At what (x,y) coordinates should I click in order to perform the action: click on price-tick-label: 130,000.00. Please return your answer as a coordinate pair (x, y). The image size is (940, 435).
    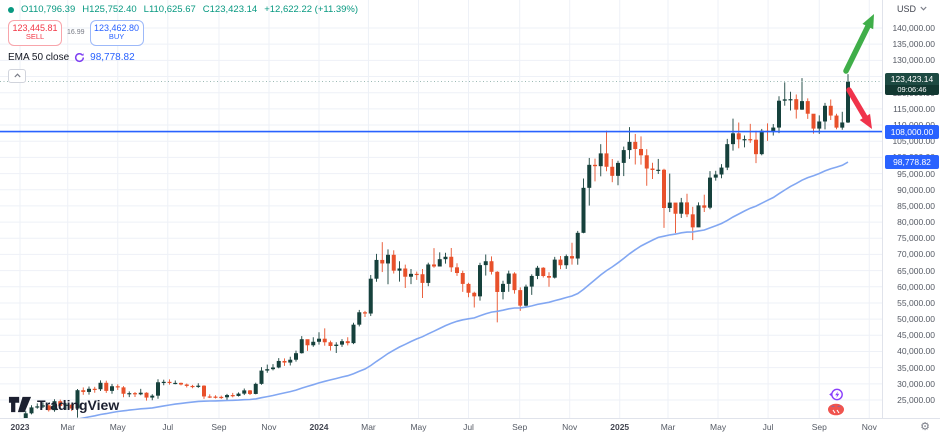
    Looking at the image, I should click on (913, 60).